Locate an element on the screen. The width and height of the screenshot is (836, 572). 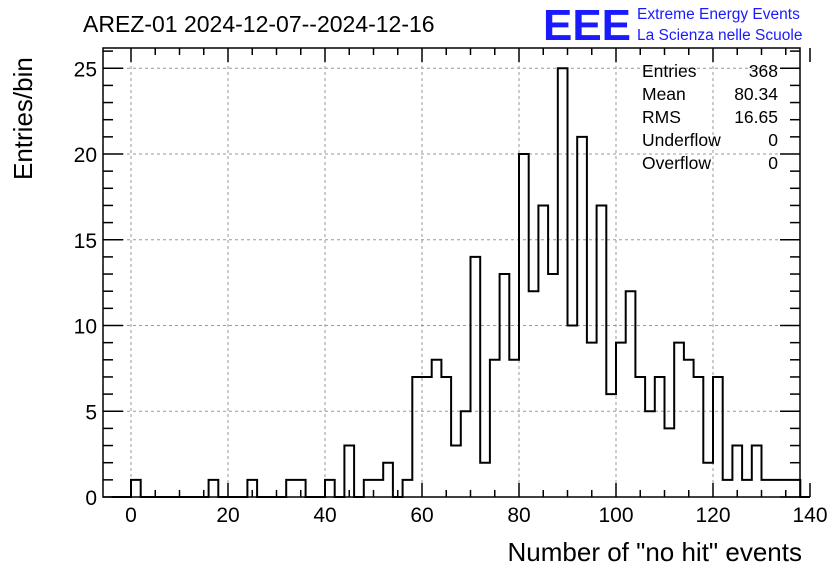
y-tick-label: 0 is located at coordinates (91, 498).